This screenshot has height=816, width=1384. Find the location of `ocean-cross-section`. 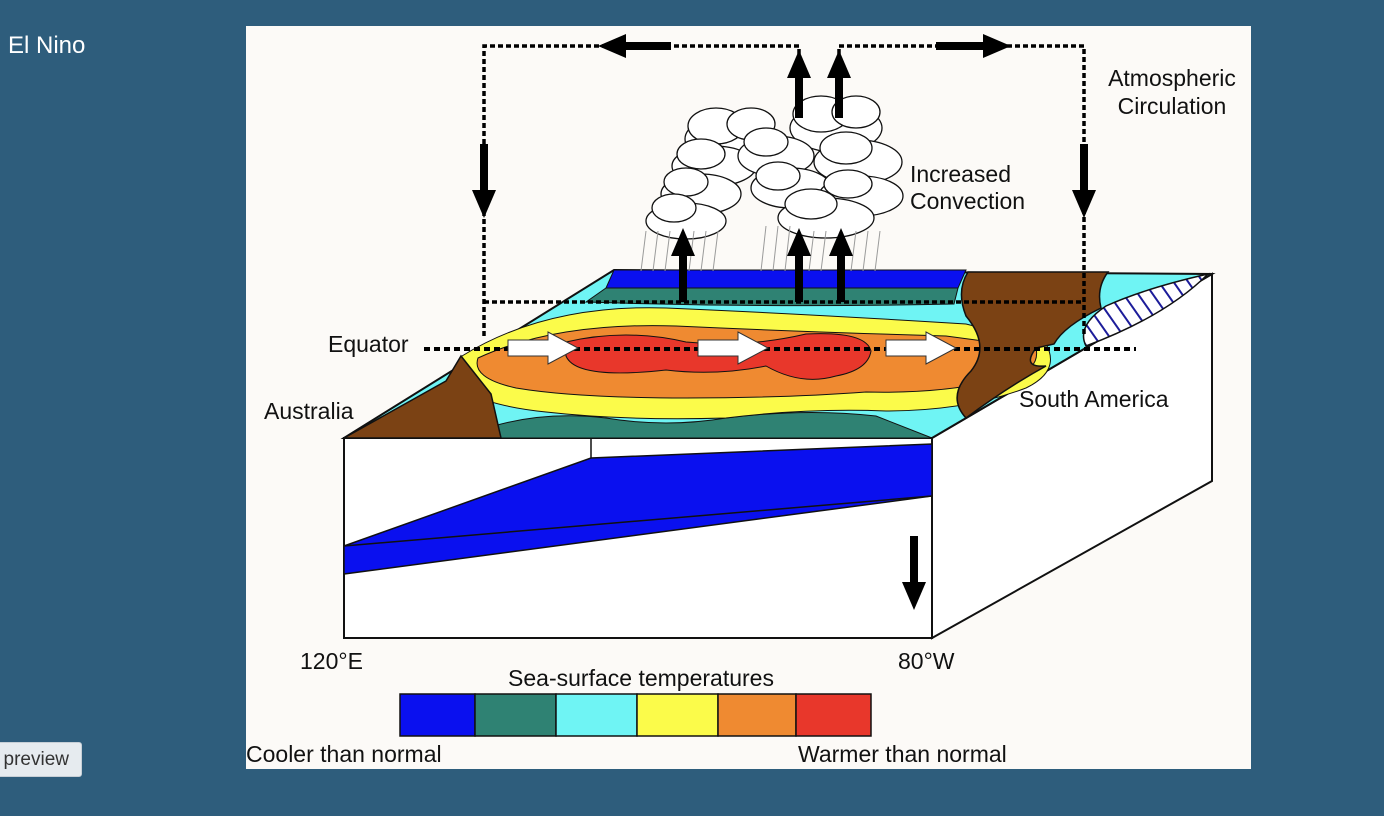

ocean-cross-section is located at coordinates (638, 538).